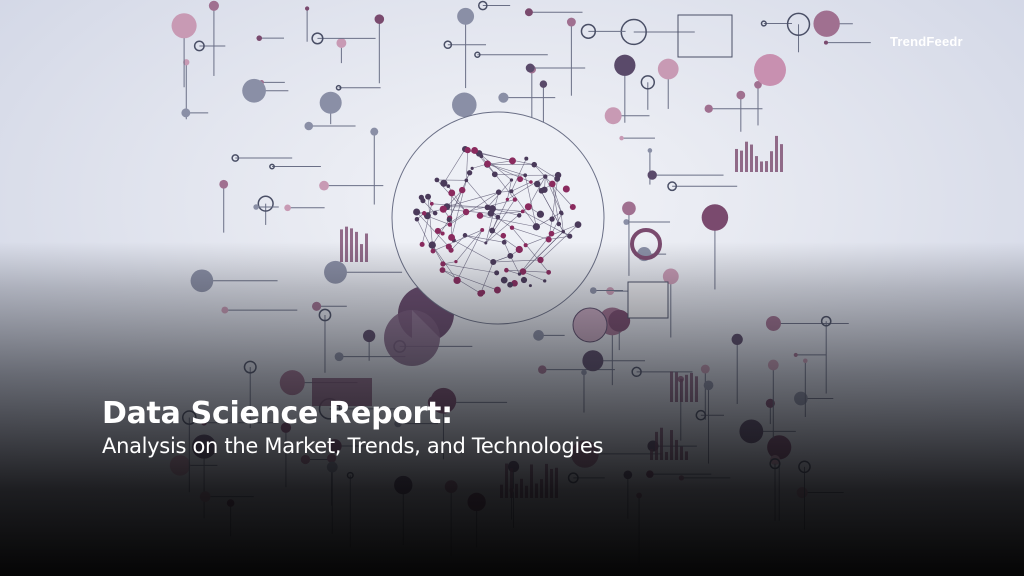 This screenshot has width=1024, height=576. What do you see at coordinates (277, 413) in the screenshot?
I see `page-title: Data Science Report:` at bounding box center [277, 413].